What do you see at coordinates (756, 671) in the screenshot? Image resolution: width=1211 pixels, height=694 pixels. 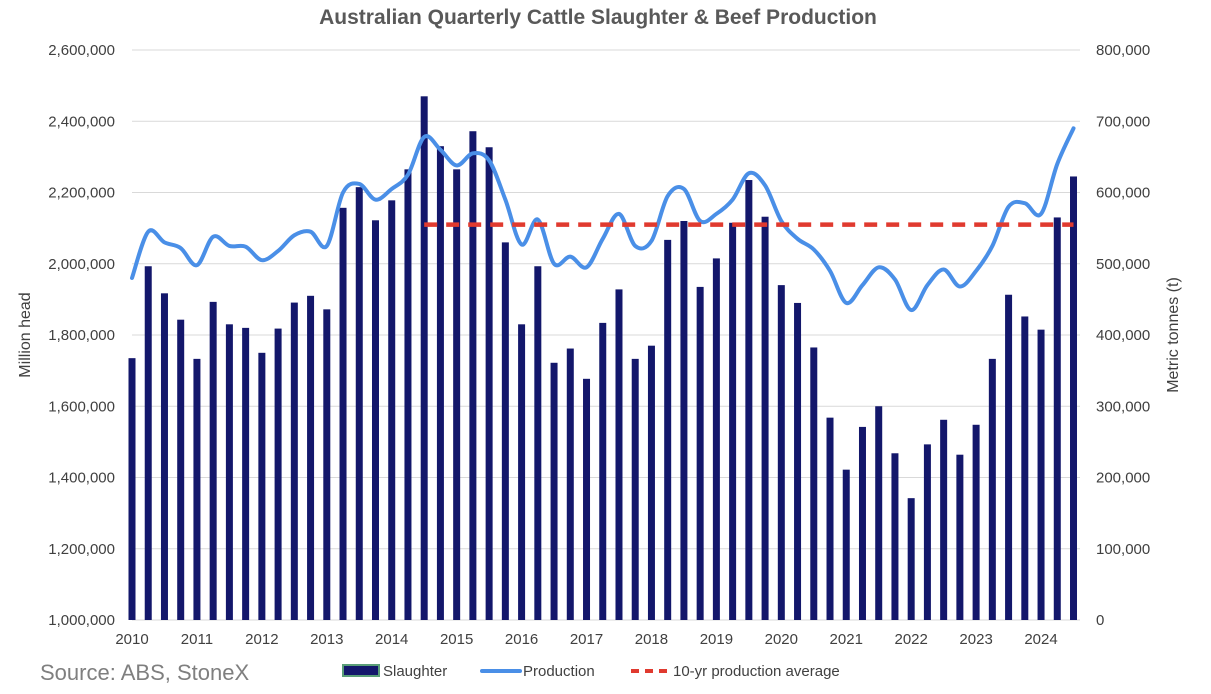 I see `legend-label-average: 10-yr production average` at bounding box center [756, 671].